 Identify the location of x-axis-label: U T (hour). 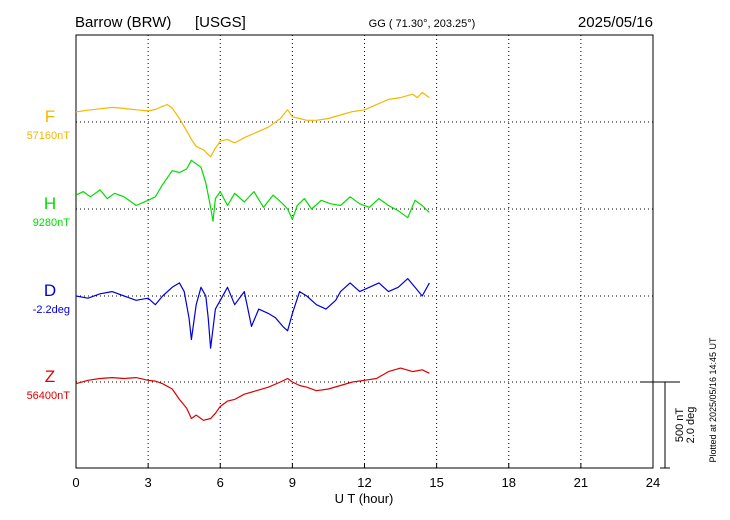
(364, 498).